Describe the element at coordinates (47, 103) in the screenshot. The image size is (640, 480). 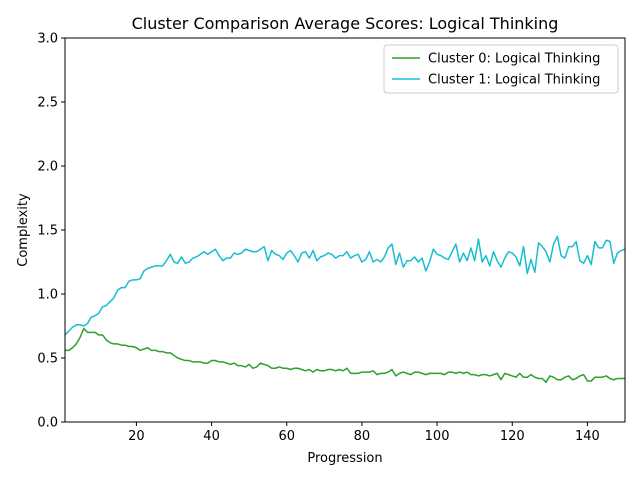
I see `y-tick-label: 2.5` at that location.